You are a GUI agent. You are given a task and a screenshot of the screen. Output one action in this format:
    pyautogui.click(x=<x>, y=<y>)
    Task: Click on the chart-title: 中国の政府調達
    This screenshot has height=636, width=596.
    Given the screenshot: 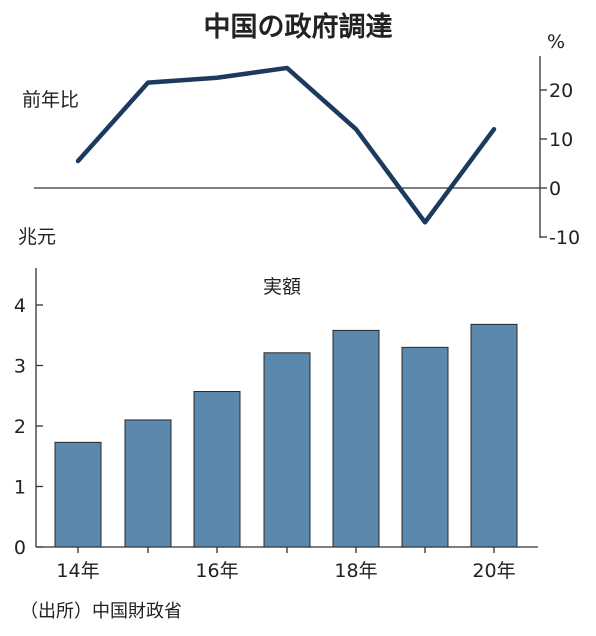 What is the action you would take?
    pyautogui.click(x=298, y=27)
    